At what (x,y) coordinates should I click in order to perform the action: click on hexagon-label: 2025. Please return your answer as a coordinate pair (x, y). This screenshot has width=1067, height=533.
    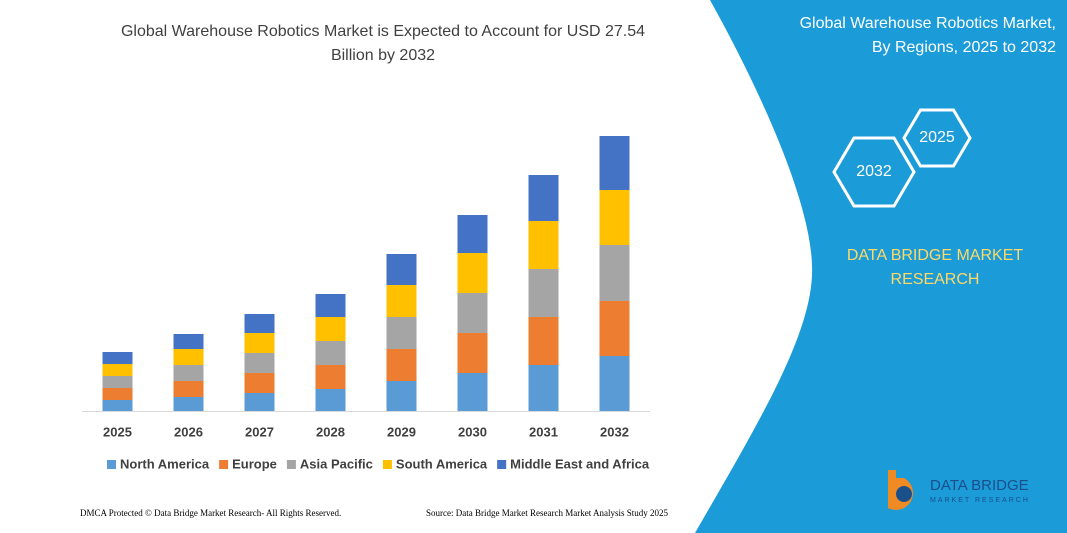
    Looking at the image, I should click on (937, 137).